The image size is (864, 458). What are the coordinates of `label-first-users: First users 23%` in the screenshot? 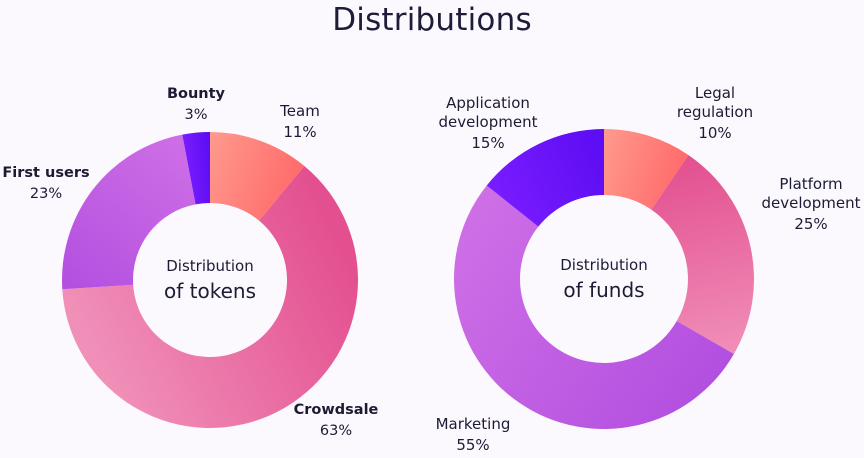 It's located at (45, 183).